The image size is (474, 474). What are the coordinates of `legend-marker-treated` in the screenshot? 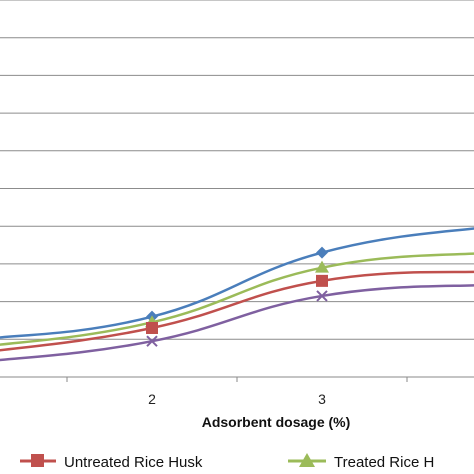 It's located at (307, 460).